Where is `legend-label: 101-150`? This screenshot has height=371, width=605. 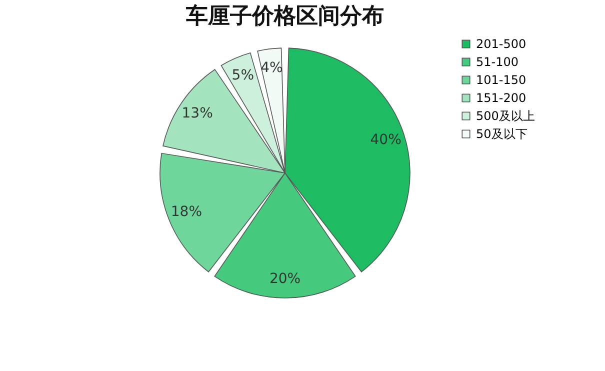
legend-label: 101-150 is located at coordinates (501, 80).